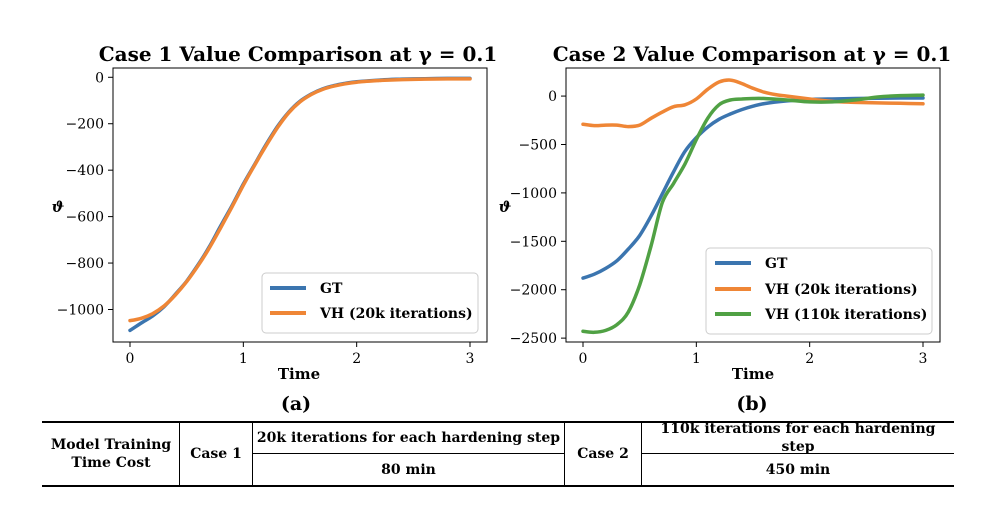  Describe the element at coordinates (85, 264) in the screenshot. I see `y-tick-label: −800` at that location.